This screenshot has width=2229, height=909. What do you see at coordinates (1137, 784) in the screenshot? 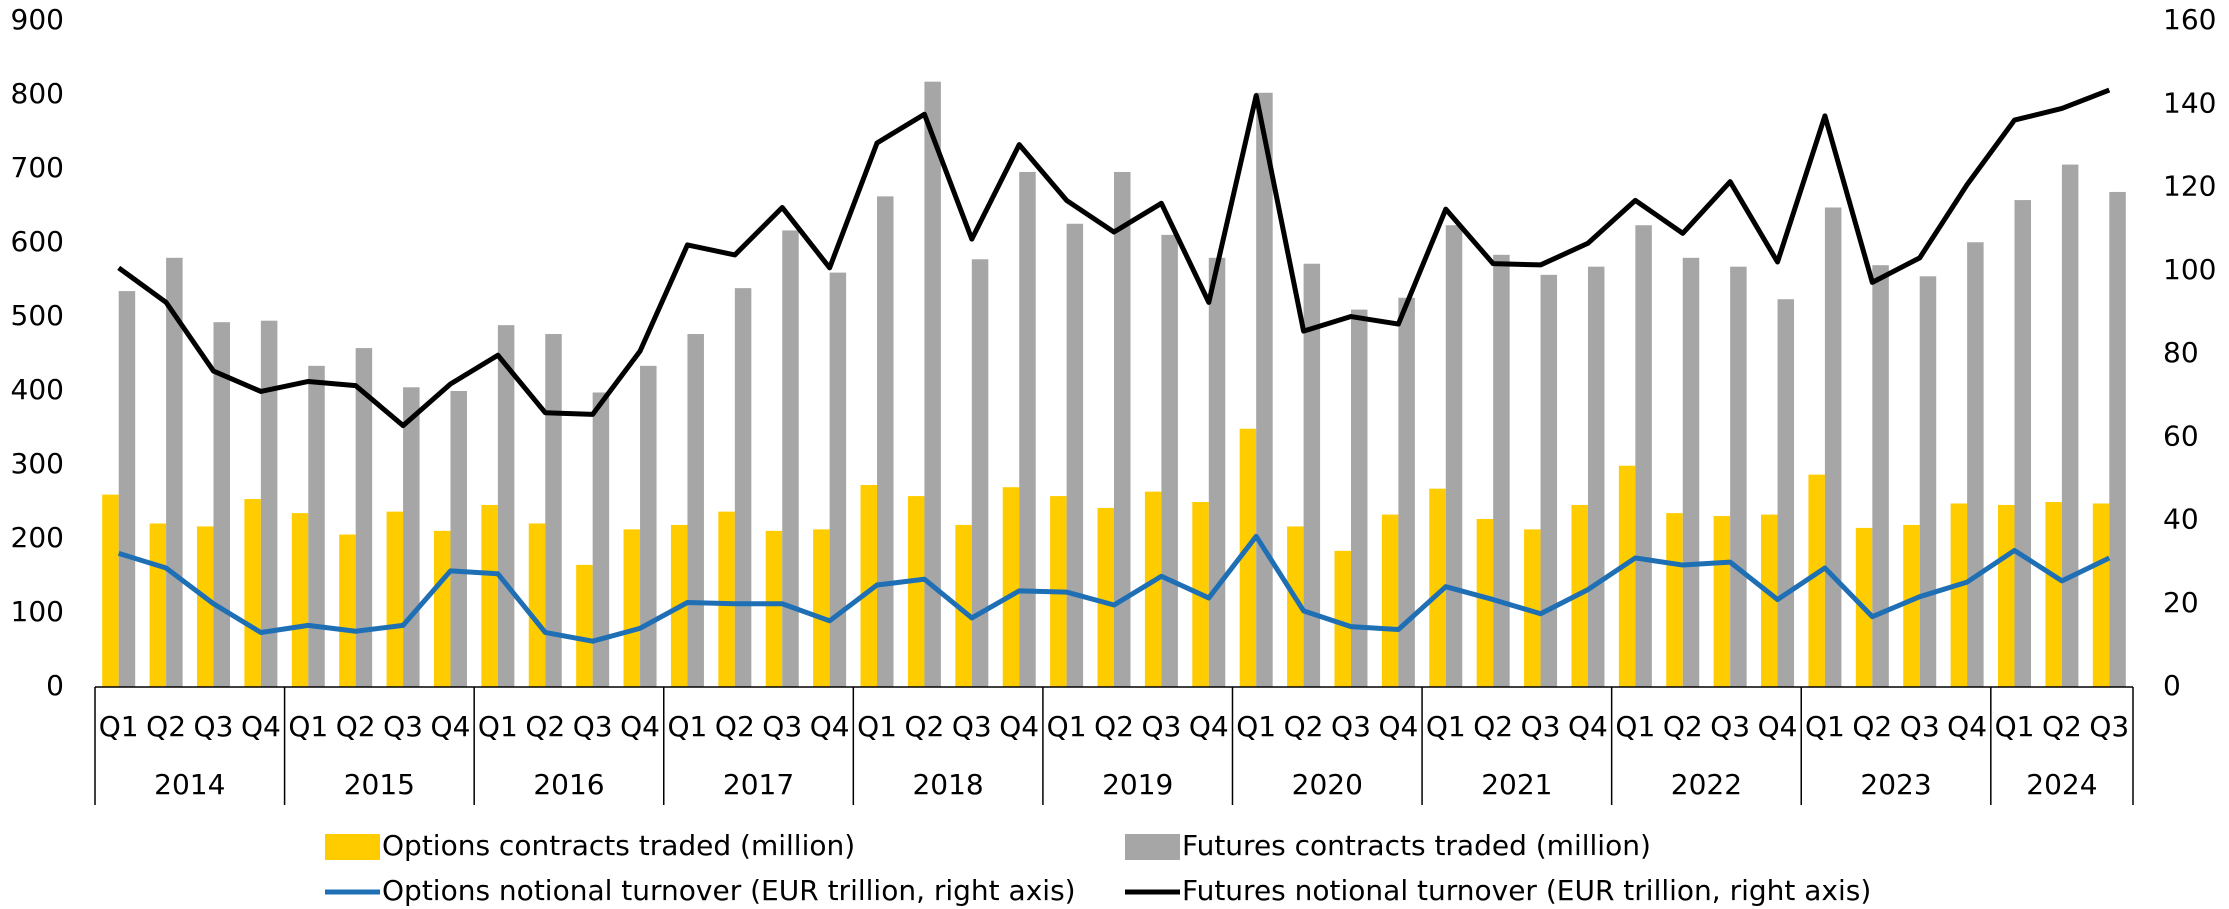
I see `year-label: 2019` at bounding box center [1137, 784].